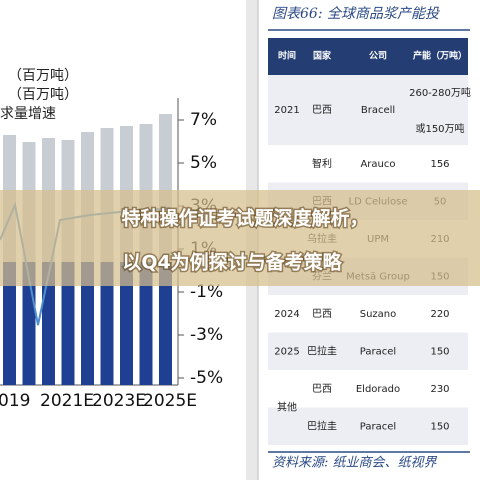 The height and width of the screenshot is (480, 480). I want to click on banner-line: 以Q4为例探讨与备考策略, so click(232, 262).